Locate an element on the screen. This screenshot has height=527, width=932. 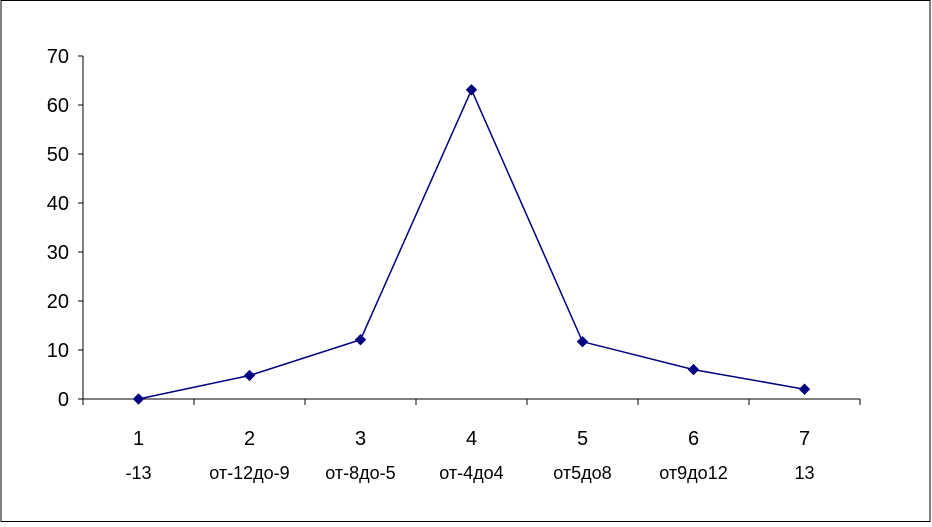
y-tick-label: 60 is located at coordinates (58, 106).